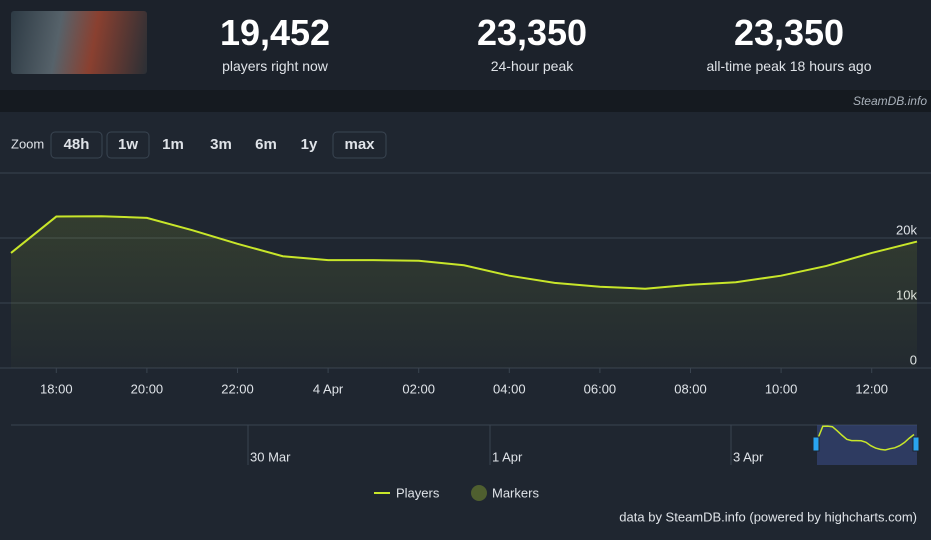 This screenshot has width=931, height=540. Describe the element at coordinates (889, 101) in the screenshot. I see `site-name: SteamDB.info` at that location.